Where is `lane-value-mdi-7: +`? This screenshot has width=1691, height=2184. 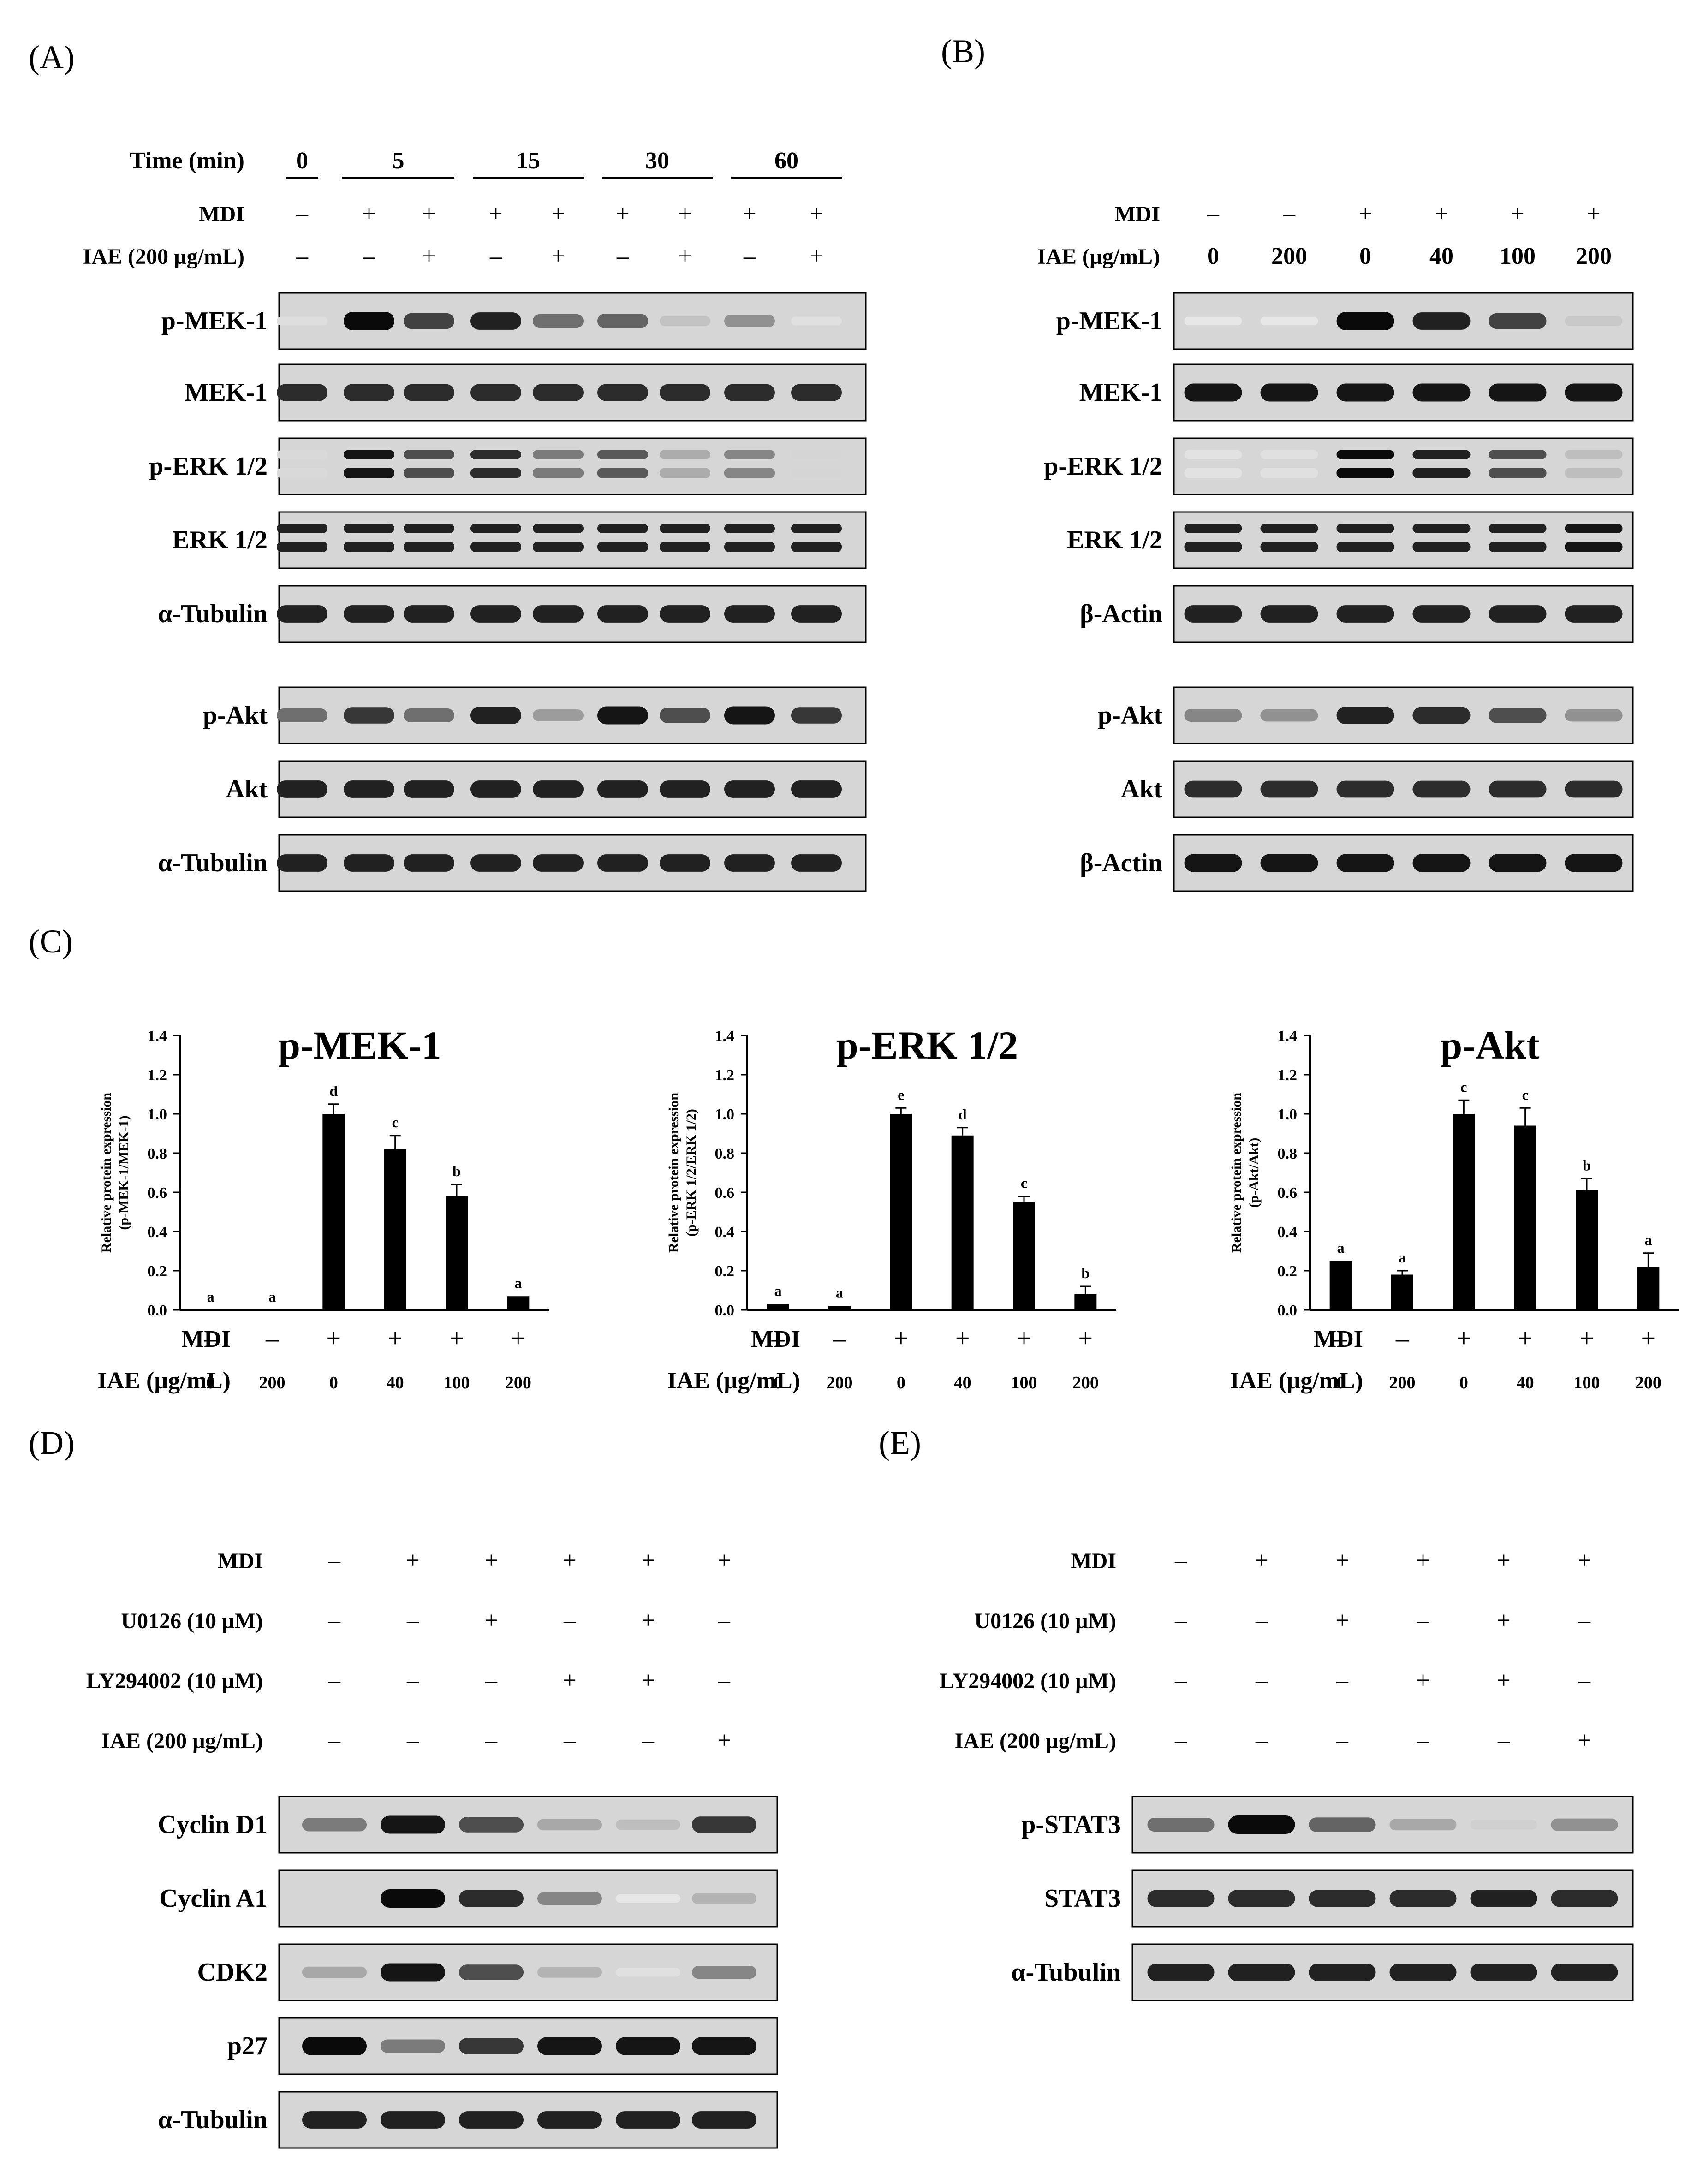 lane-value-mdi-7: + is located at coordinates (750, 214).